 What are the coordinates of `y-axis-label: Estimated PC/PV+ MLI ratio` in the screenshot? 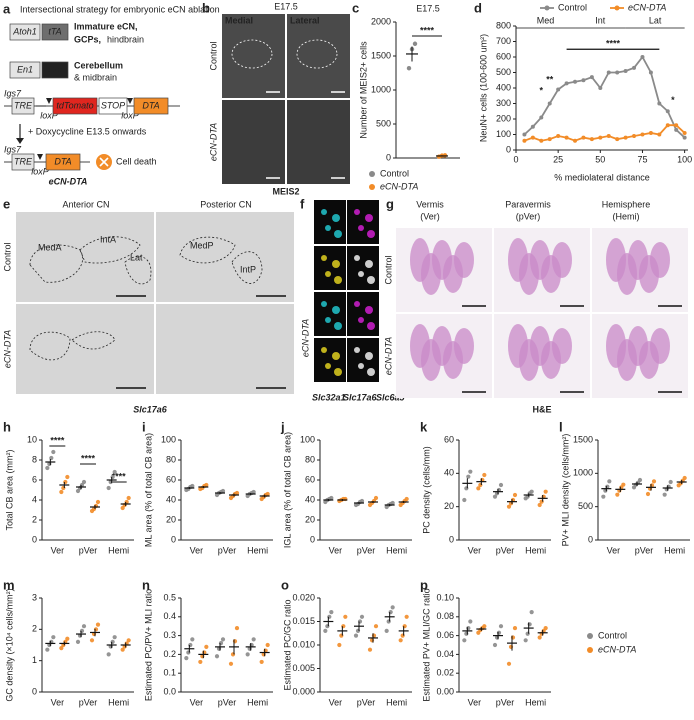 It's located at (148, 645).